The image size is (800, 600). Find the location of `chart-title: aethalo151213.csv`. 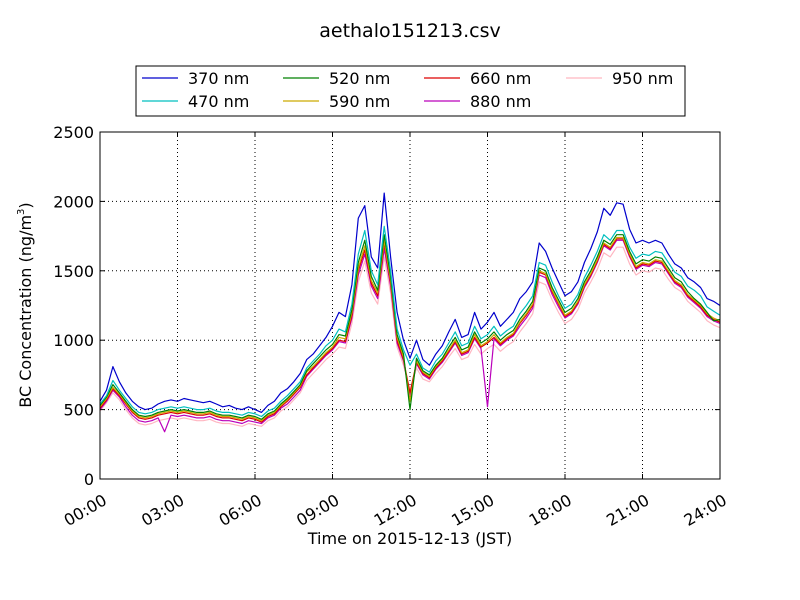

chart-title: aethalo151213.csv is located at coordinates (410, 31).